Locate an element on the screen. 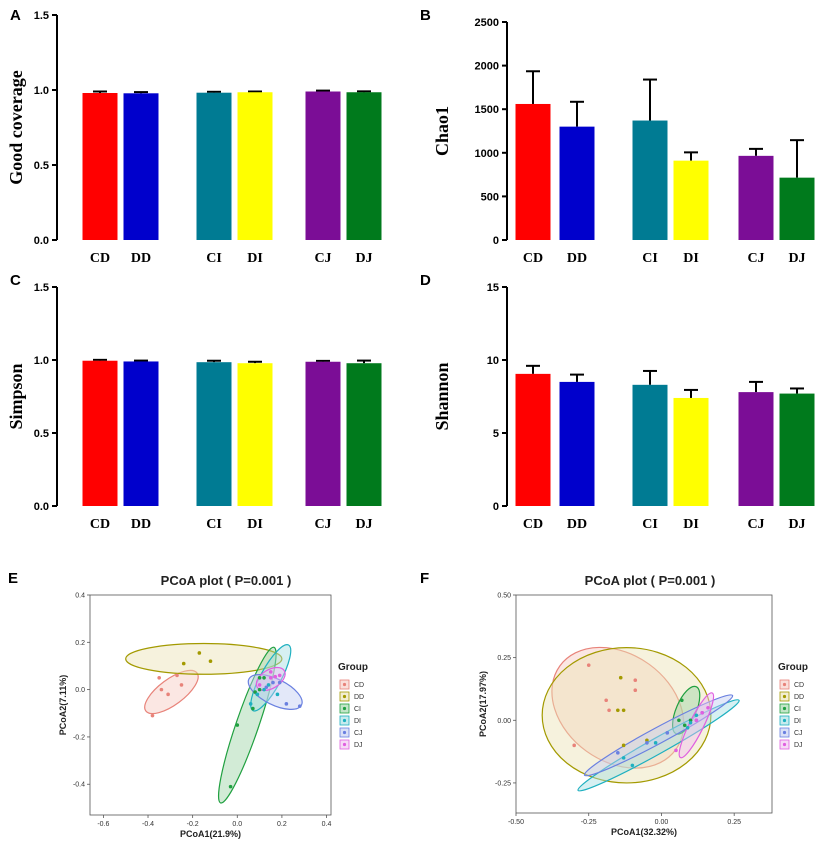 This screenshot has height=844, width=829. bar-panel-c: C Simpson 0.0 0.5 1.0 1.5 CD DD CI DI CJ DJ is located at coordinates (194, 402).